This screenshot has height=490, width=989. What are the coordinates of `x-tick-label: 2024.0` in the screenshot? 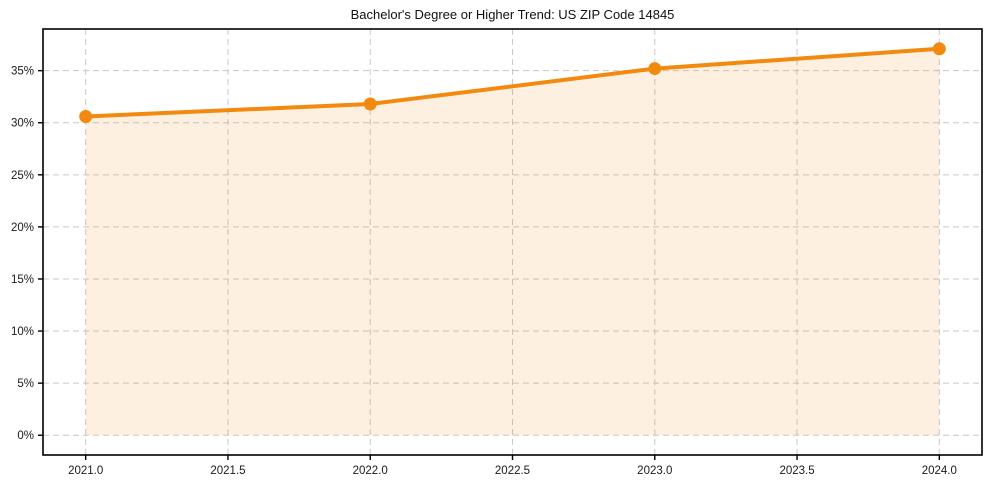 It's located at (939, 471).